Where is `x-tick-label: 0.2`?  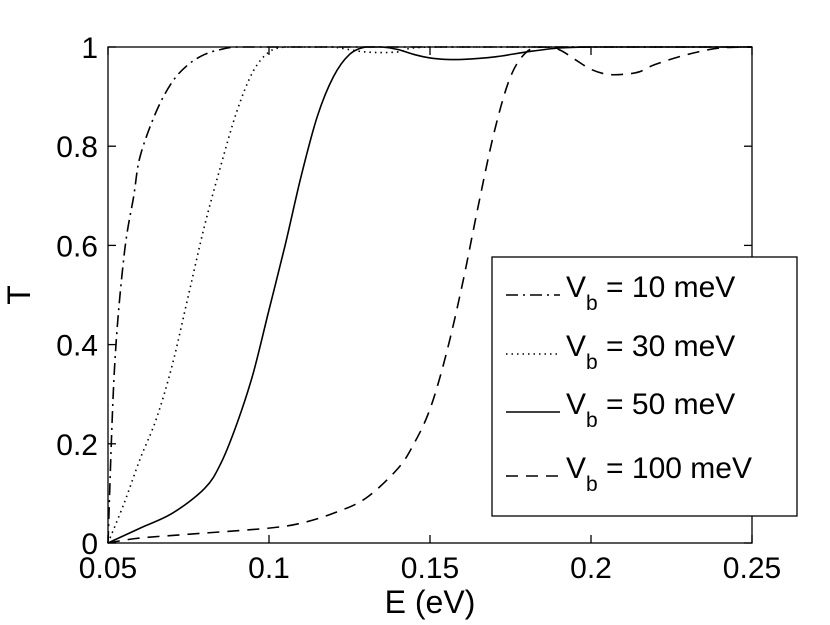 x-tick-label: 0.2 is located at coordinates (591, 568).